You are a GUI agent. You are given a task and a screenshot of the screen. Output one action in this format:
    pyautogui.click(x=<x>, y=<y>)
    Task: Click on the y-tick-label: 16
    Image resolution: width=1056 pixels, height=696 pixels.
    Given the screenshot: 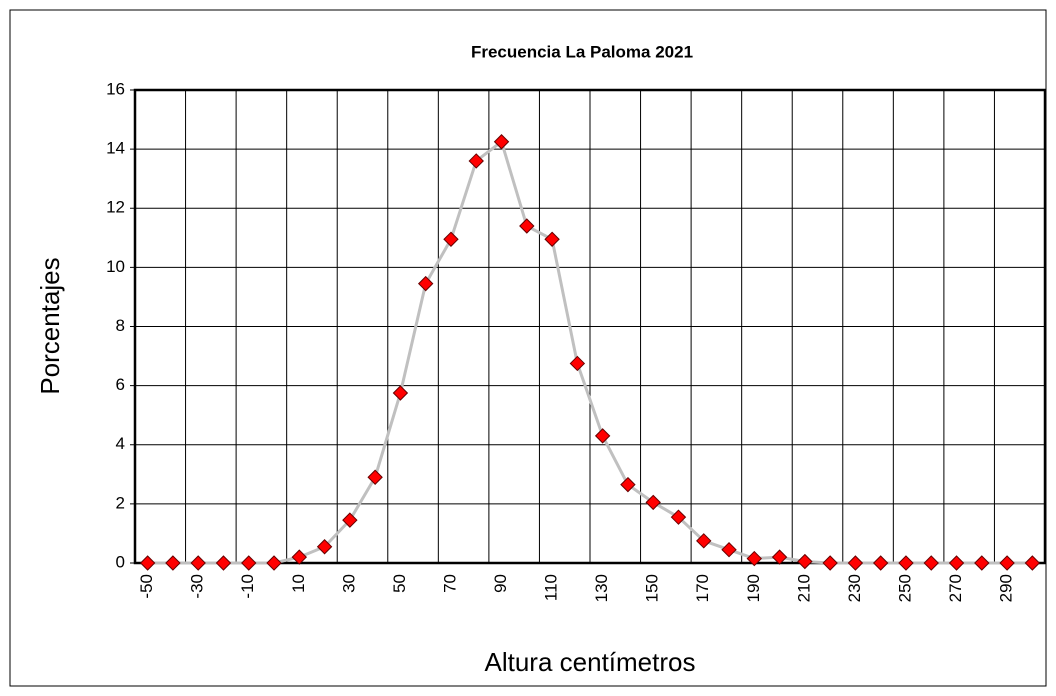 What is the action you would take?
    pyautogui.click(x=115, y=88)
    